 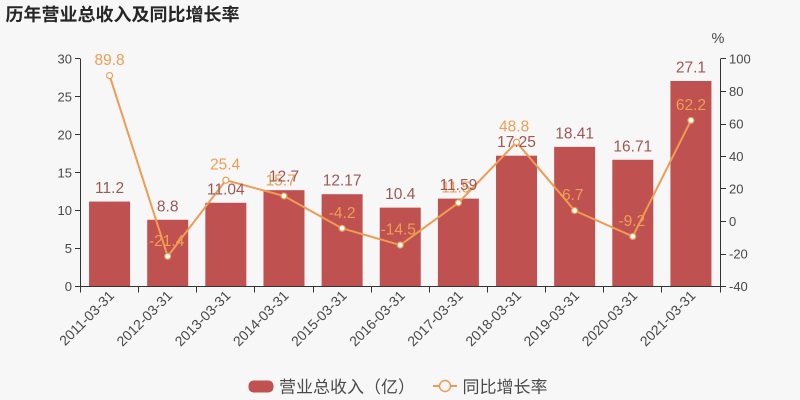 I want to click on svg-text: 60, so click(x=736, y=124).